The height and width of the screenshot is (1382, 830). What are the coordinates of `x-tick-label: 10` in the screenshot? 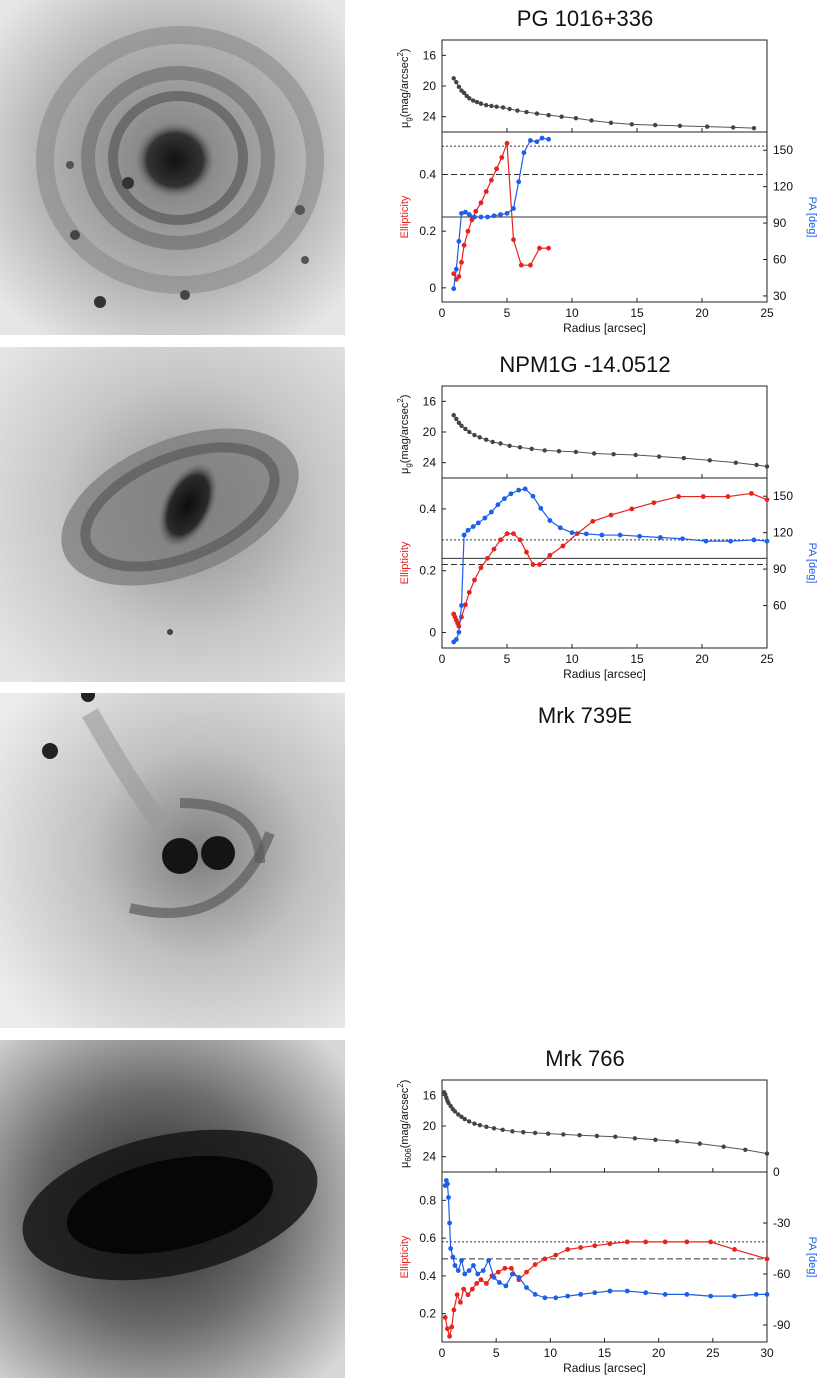 It's located at (572, 659).